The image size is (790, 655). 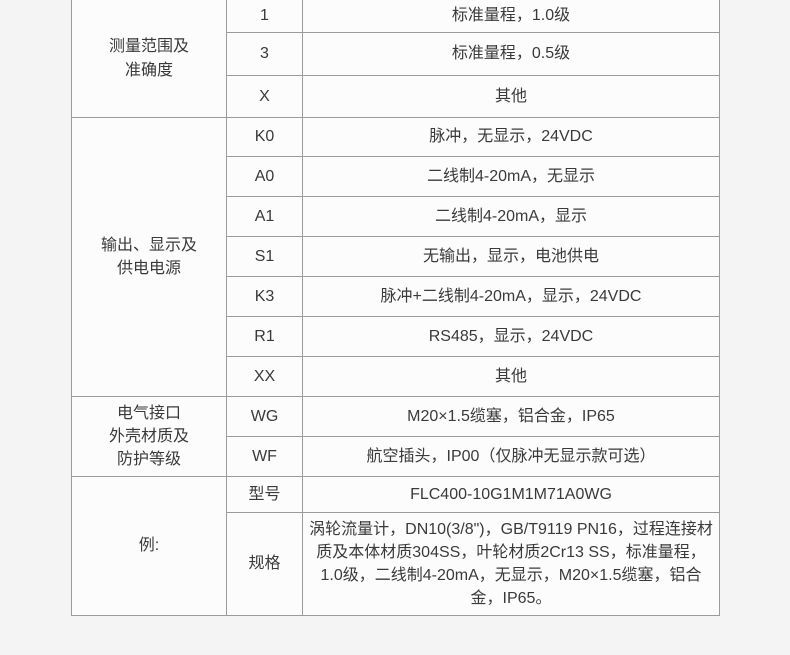 I want to click on desc-cell: M20×1.5缆塞，铝合金，IP65, so click(x=511, y=416).